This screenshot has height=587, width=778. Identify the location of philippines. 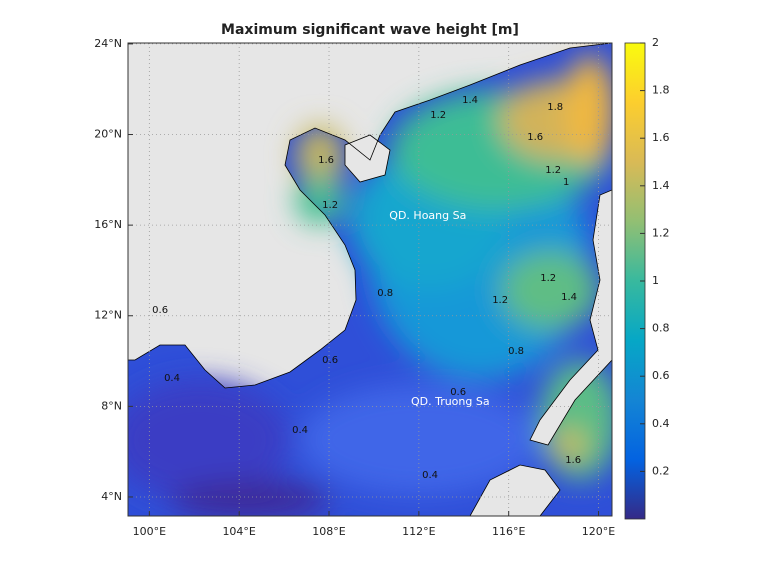
(570, 317).